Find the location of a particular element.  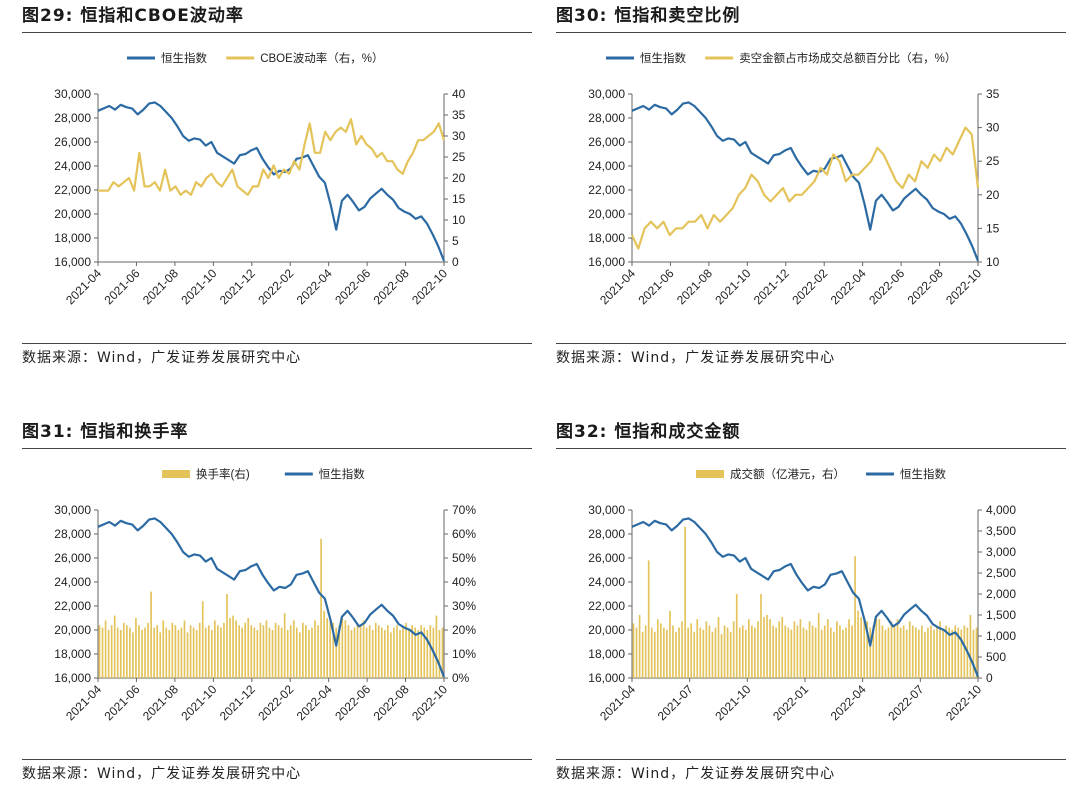

x-tick-label: 2021-04 is located at coordinates (617, 286).